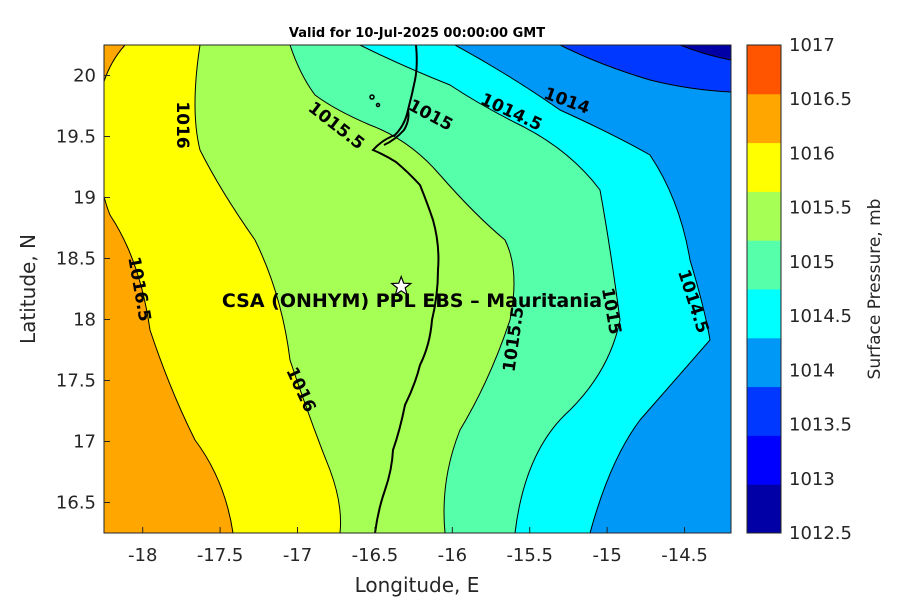  What do you see at coordinates (820, 208) in the screenshot?
I see `colorbar-tick-label: 1015.5` at bounding box center [820, 208].